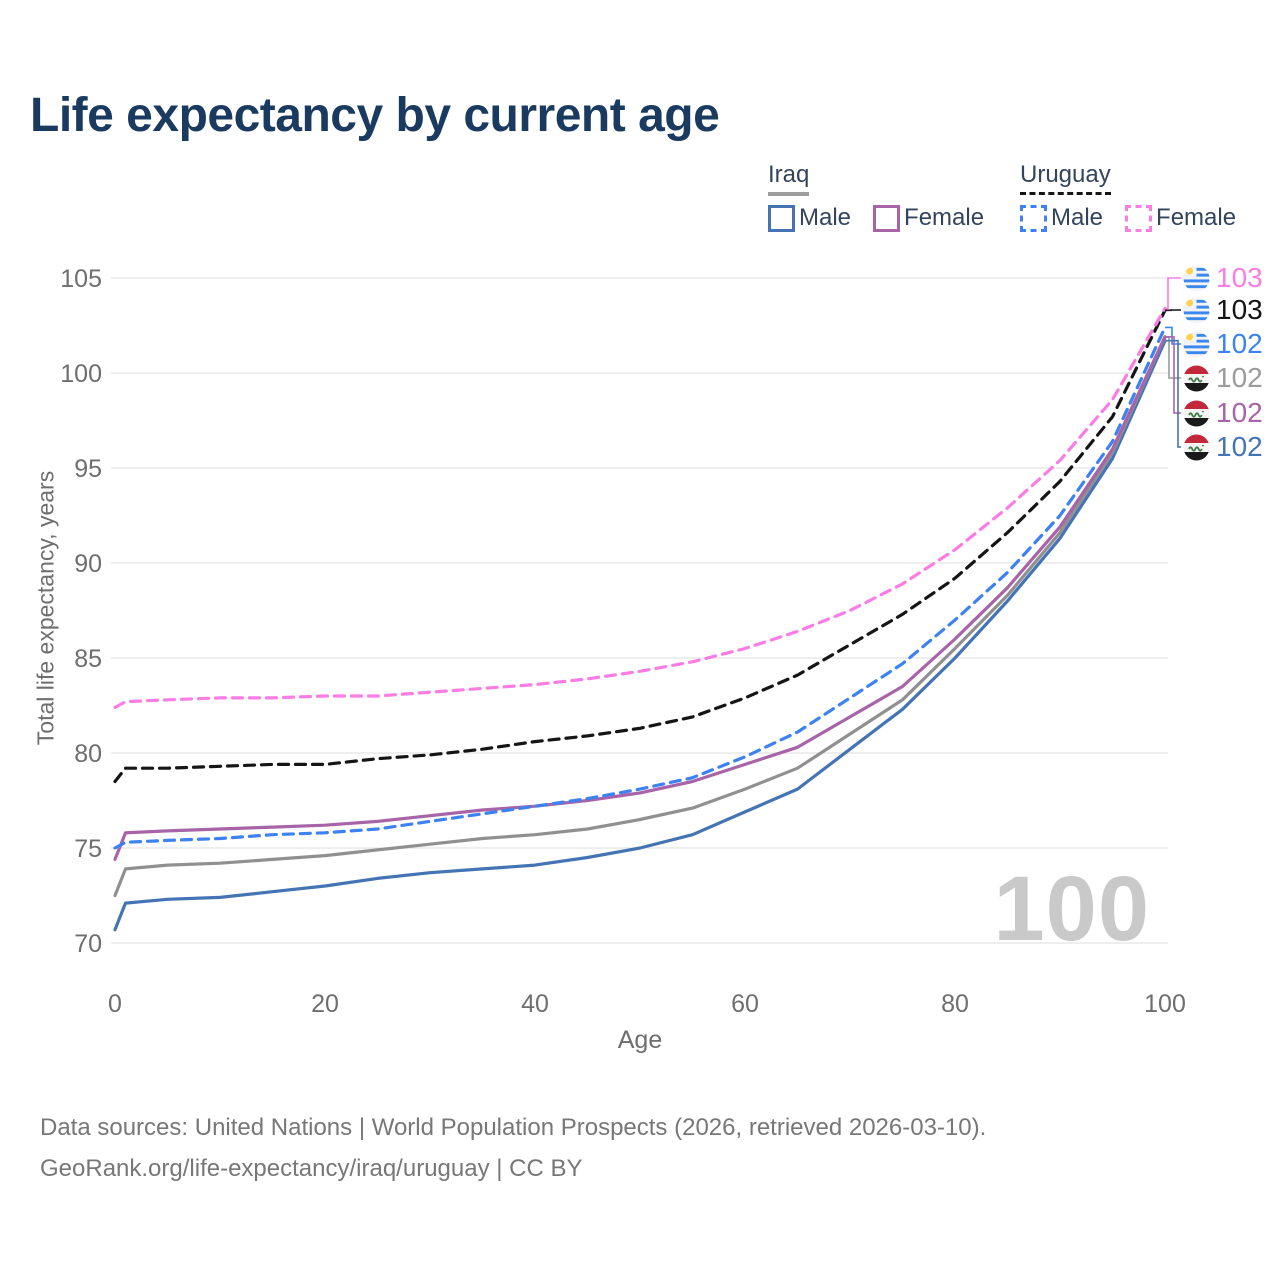  What do you see at coordinates (88, 849) in the screenshot?
I see `y-tick-label: 75` at bounding box center [88, 849].